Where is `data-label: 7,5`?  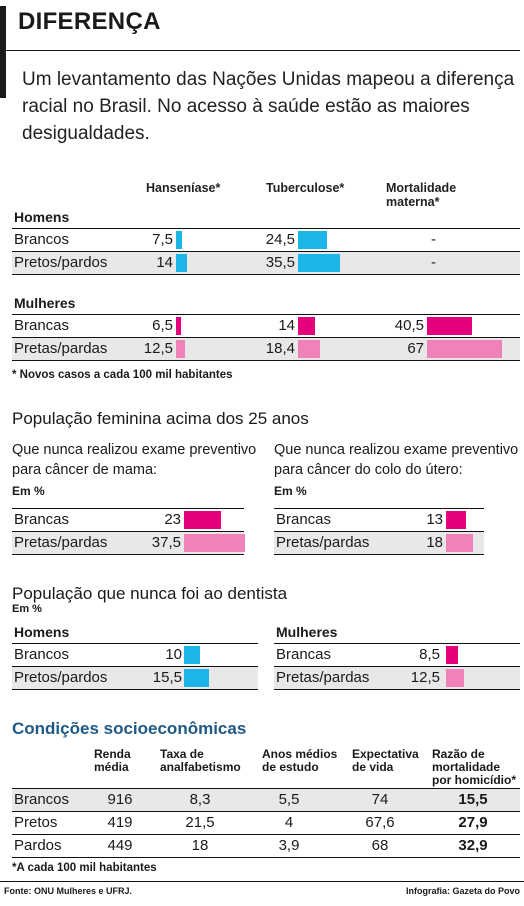 data-label: 7,5 is located at coordinates (162, 239).